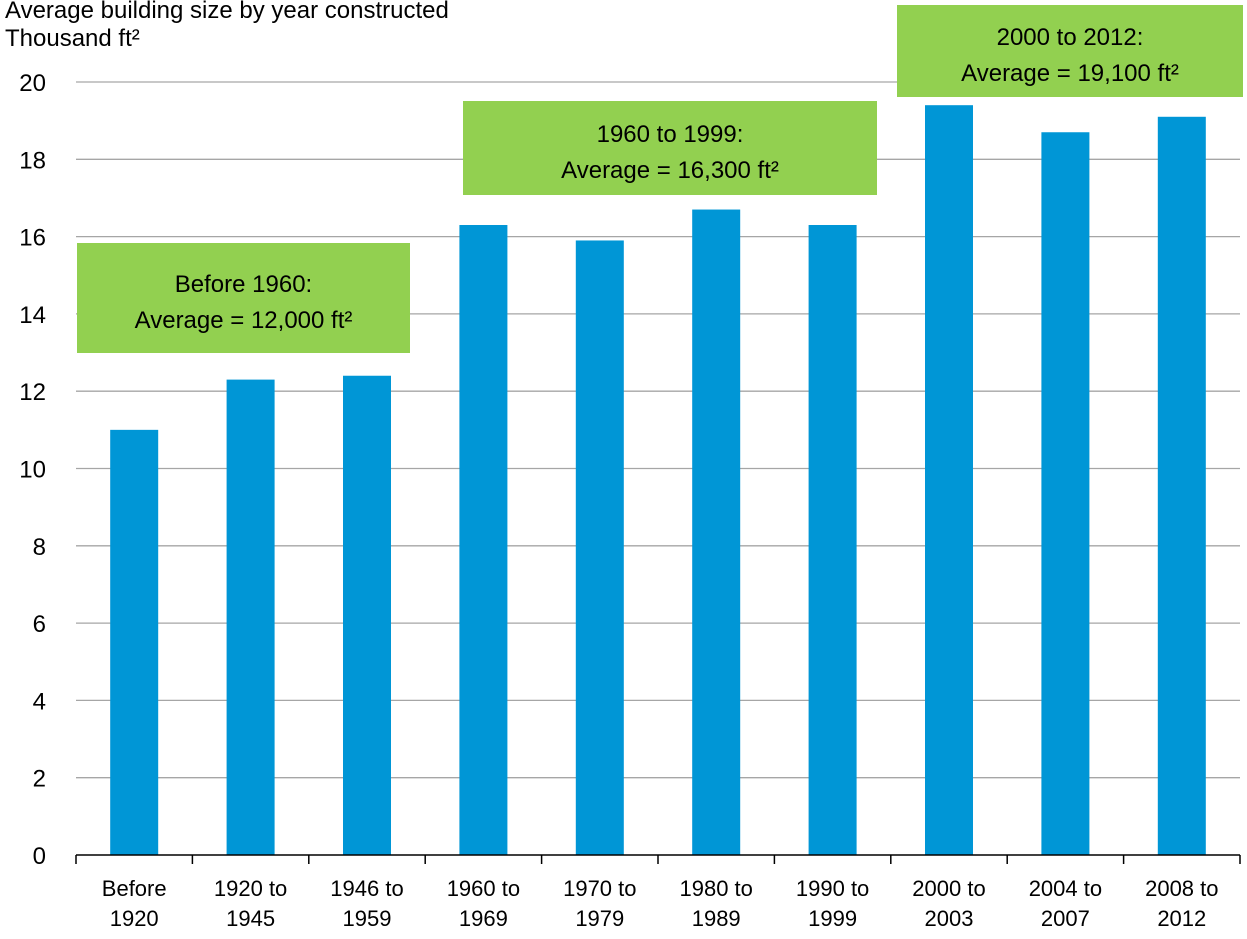  What do you see at coordinates (32, 392) in the screenshot?
I see `y-tick-label: 12` at bounding box center [32, 392].